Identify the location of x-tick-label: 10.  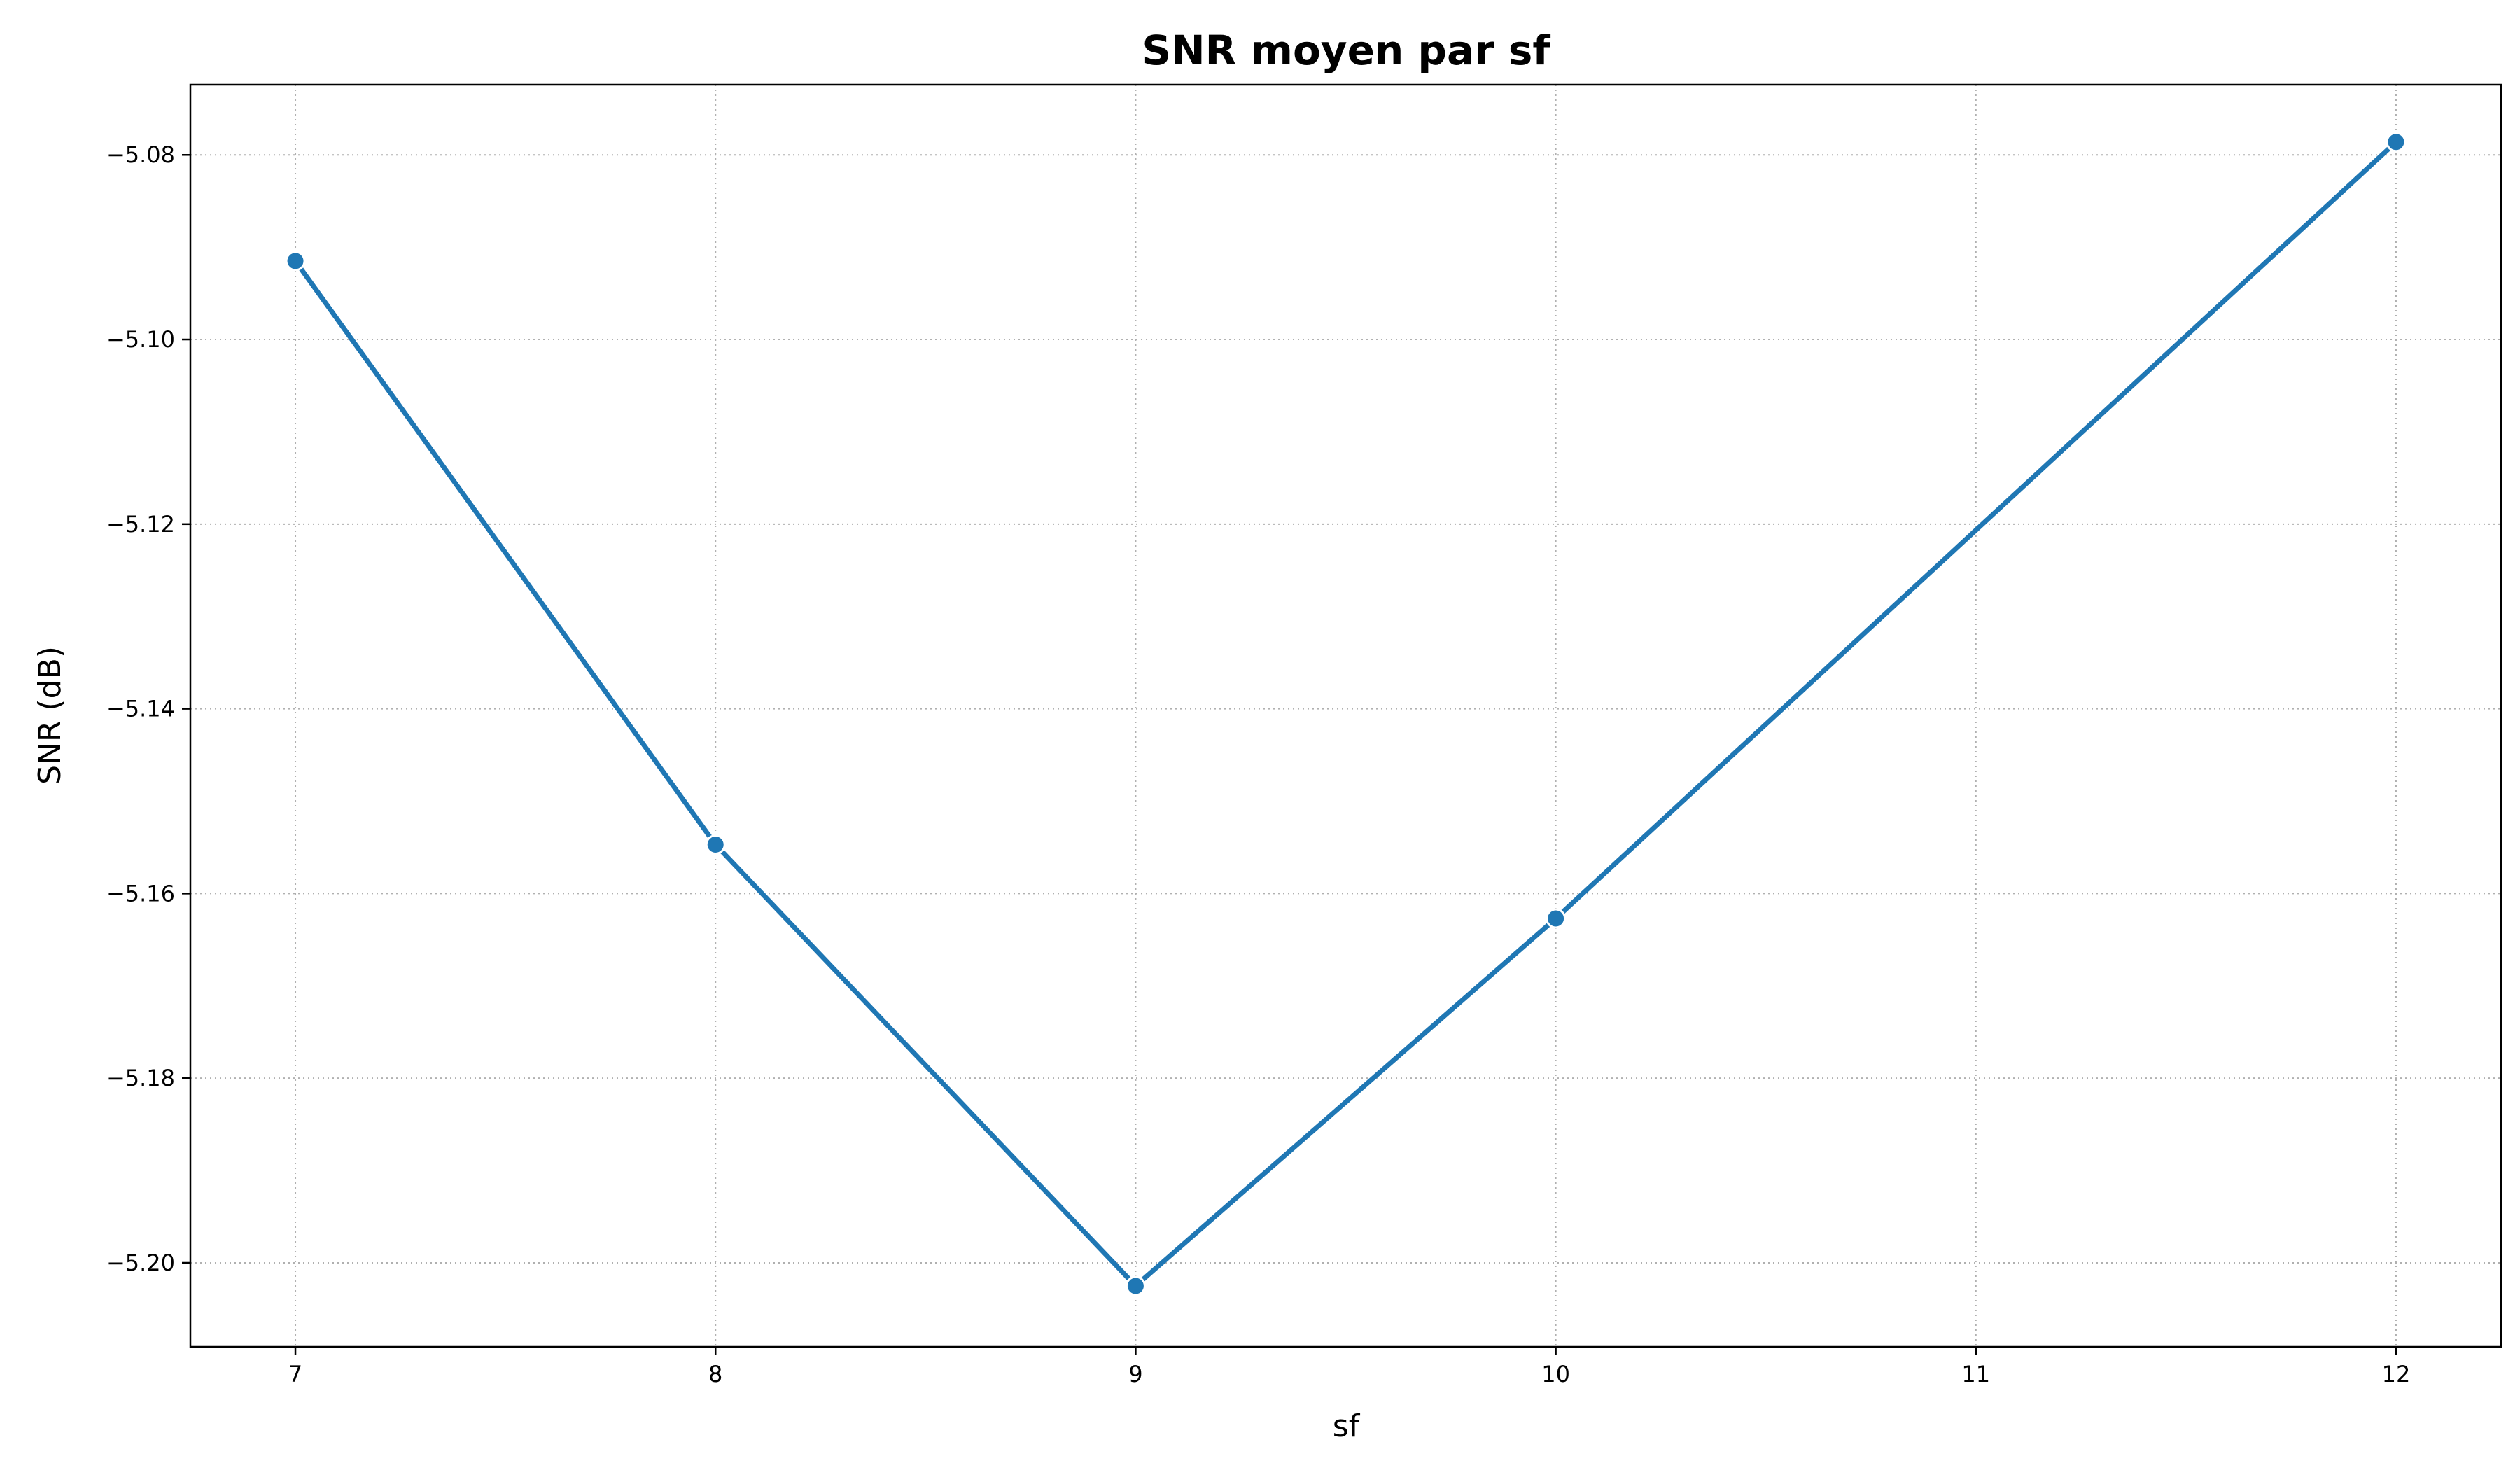
(1555, 1374).